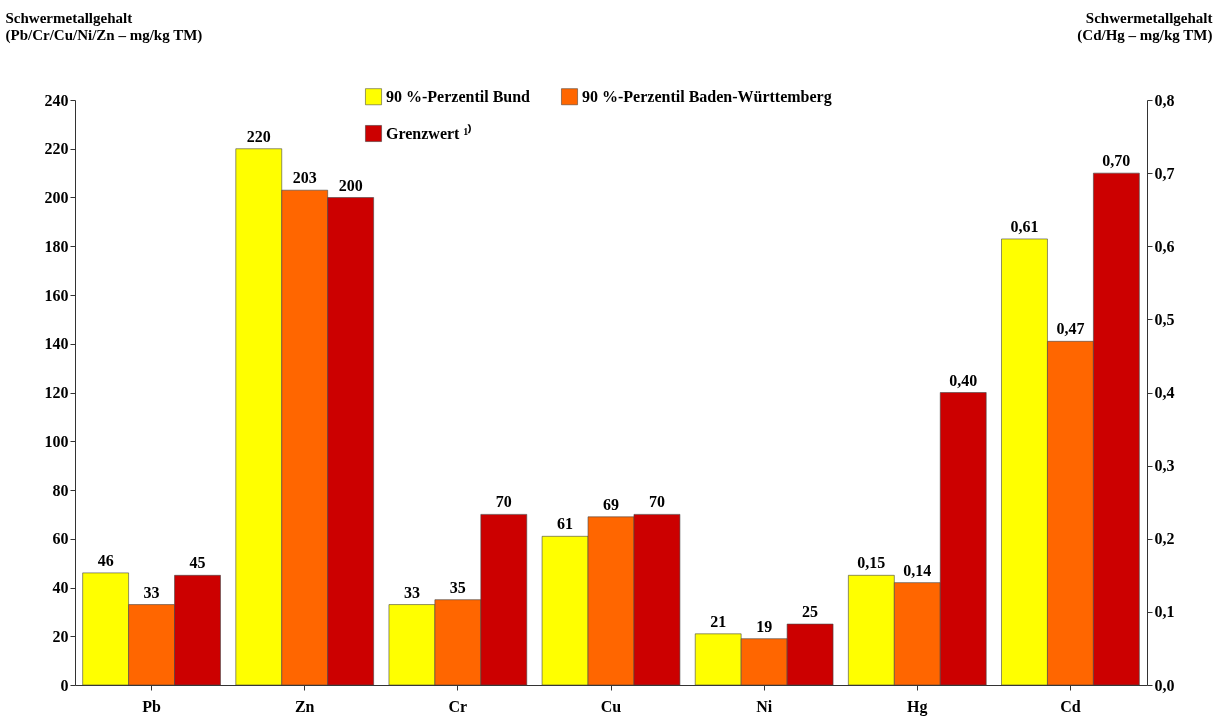 The height and width of the screenshot is (720, 1217). What do you see at coordinates (56, 246) in the screenshot?
I see `y-tick-label: 180` at bounding box center [56, 246].